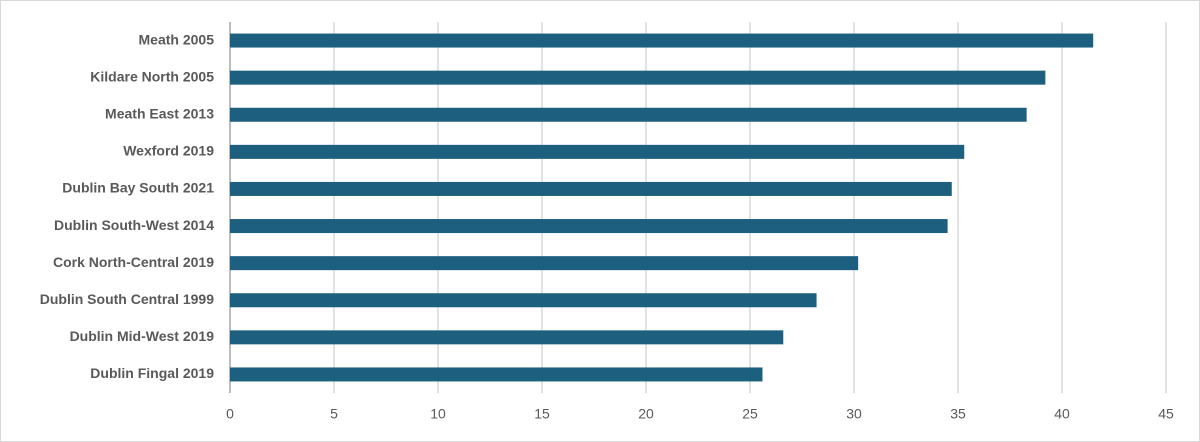 This screenshot has width=1200, height=442. What do you see at coordinates (854, 414) in the screenshot?
I see `x-tick-label: 30` at bounding box center [854, 414].